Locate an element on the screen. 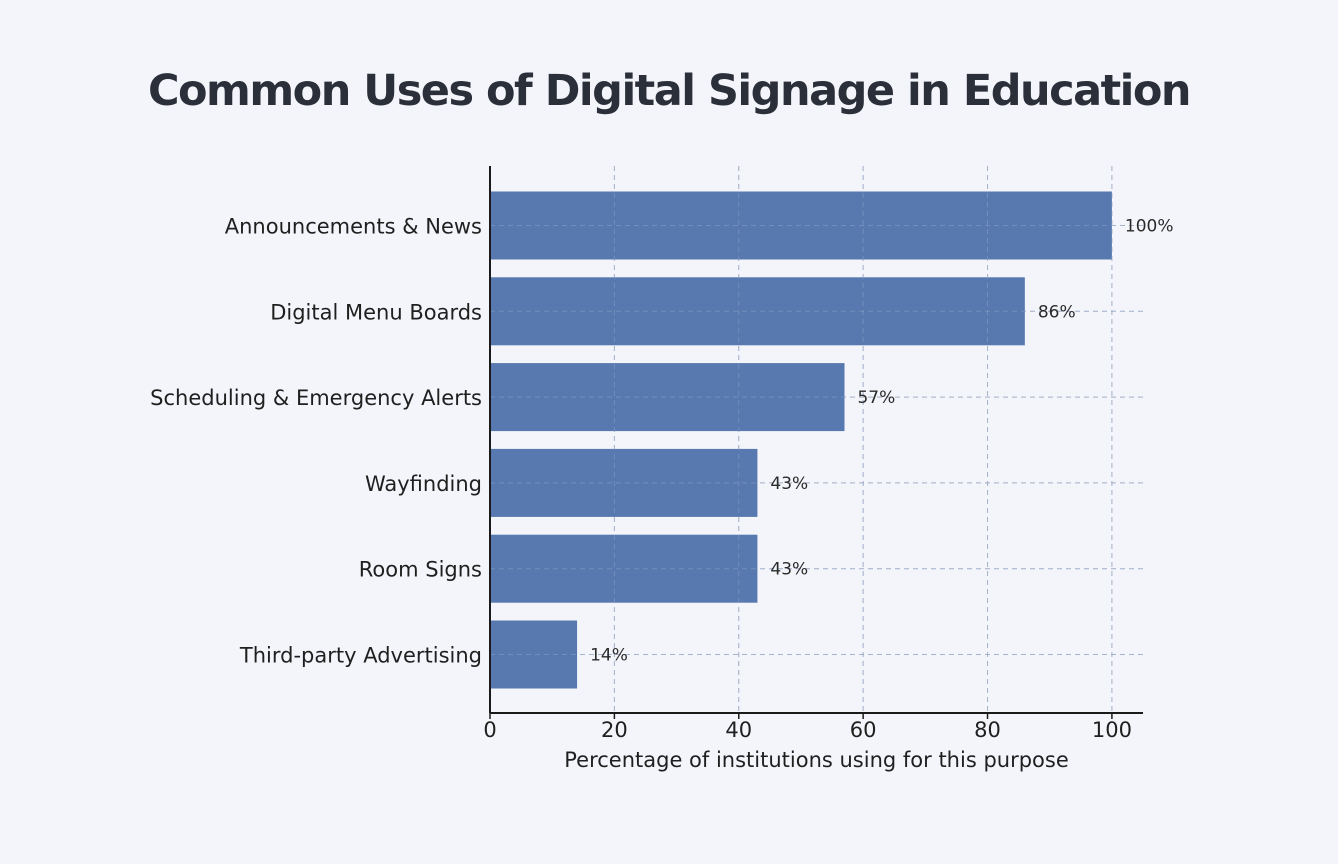 The image size is (1338, 864). value-label-1: 86% is located at coordinates (1057, 312).